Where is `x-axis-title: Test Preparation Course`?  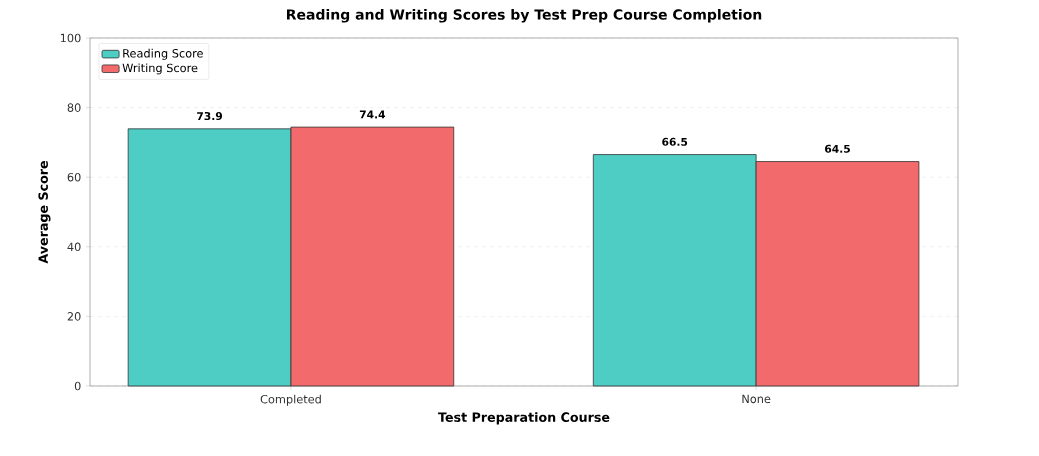
x-axis-title: Test Preparation Course is located at coordinates (524, 418).